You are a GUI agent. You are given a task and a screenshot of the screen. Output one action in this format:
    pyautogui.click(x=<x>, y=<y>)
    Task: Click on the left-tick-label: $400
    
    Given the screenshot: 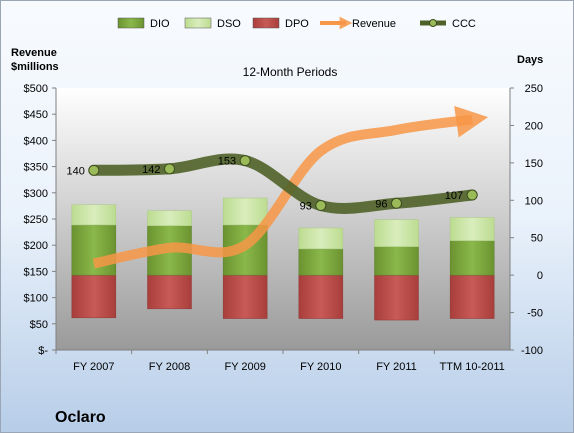 What is the action you would take?
    pyautogui.click(x=36, y=141)
    